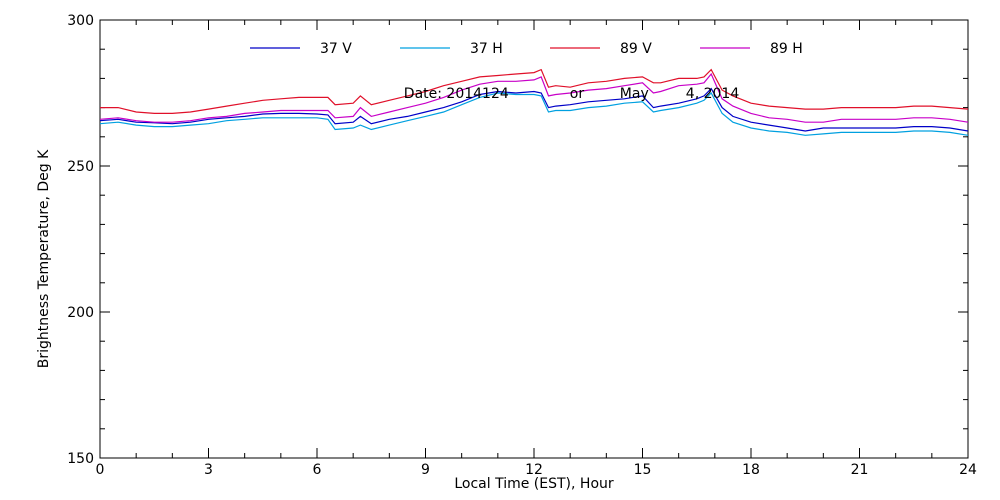 Image resolution: width=1000 pixels, height=500 pixels. I want to click on annotation-date-text: Date: 2014124, so click(456, 94).